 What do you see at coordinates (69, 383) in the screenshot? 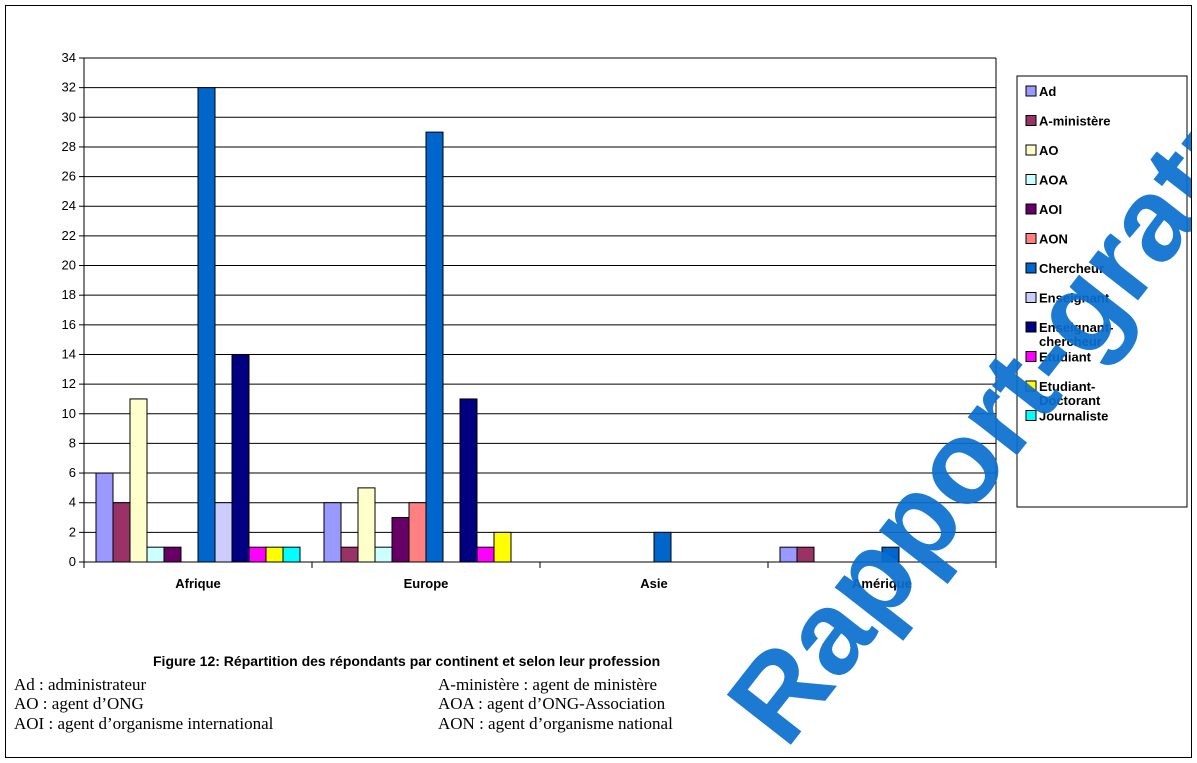
I see `y-tick-label: 12` at bounding box center [69, 383].